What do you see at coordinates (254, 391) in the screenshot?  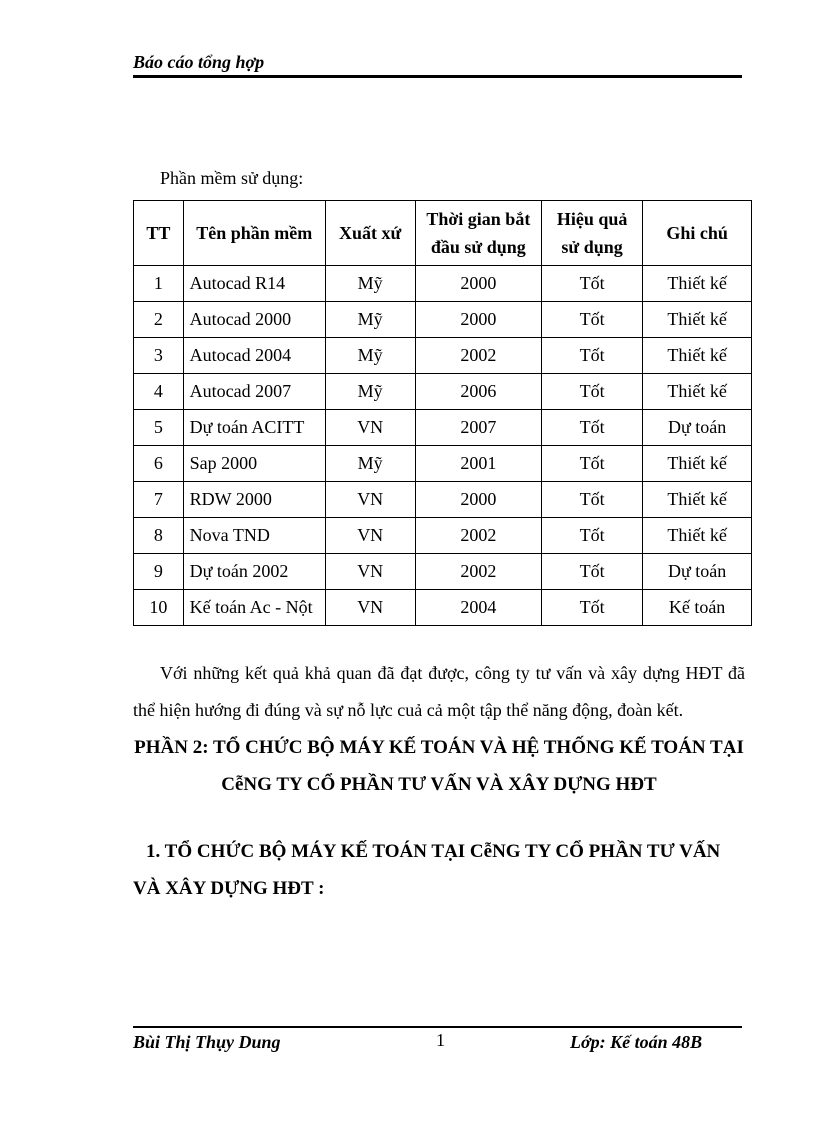 I see `table-cell: Autocad 2007` at bounding box center [254, 391].